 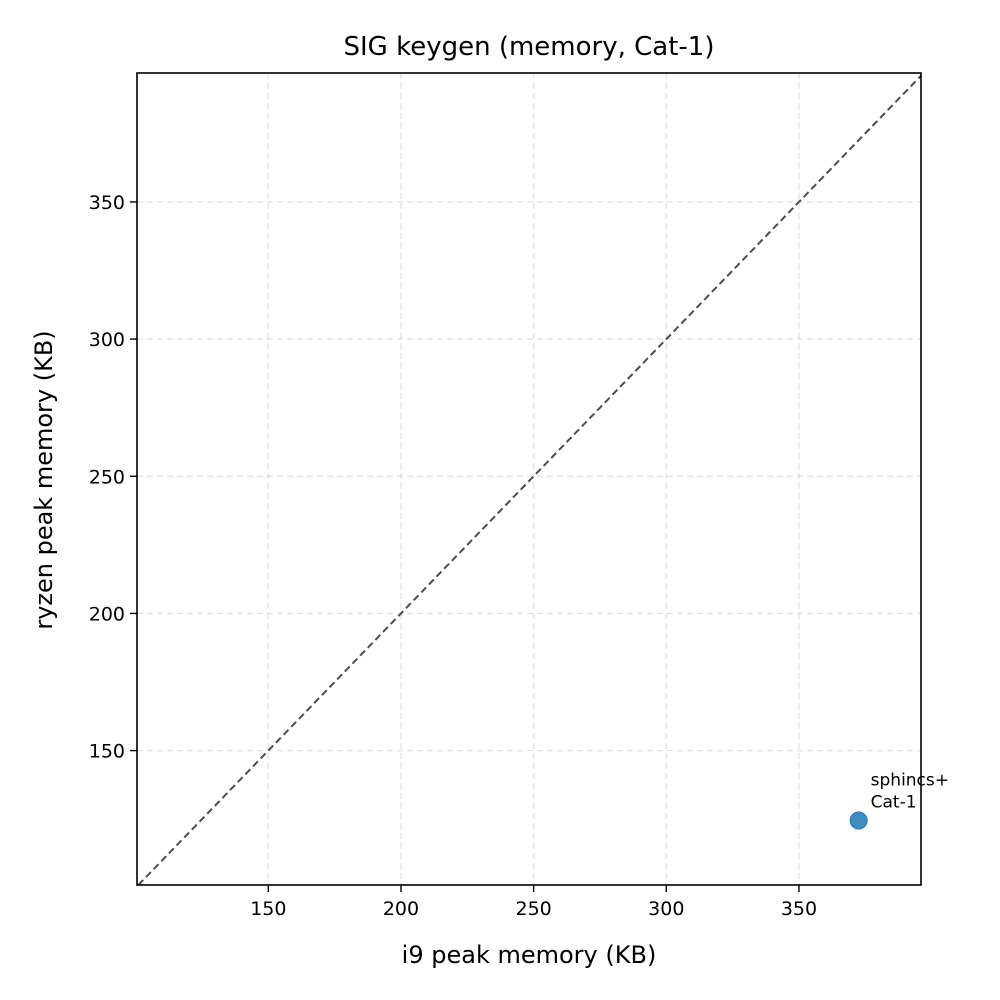 I want to click on x-axis-ticks: 150 200 250 300 350, so click(x=533, y=902).